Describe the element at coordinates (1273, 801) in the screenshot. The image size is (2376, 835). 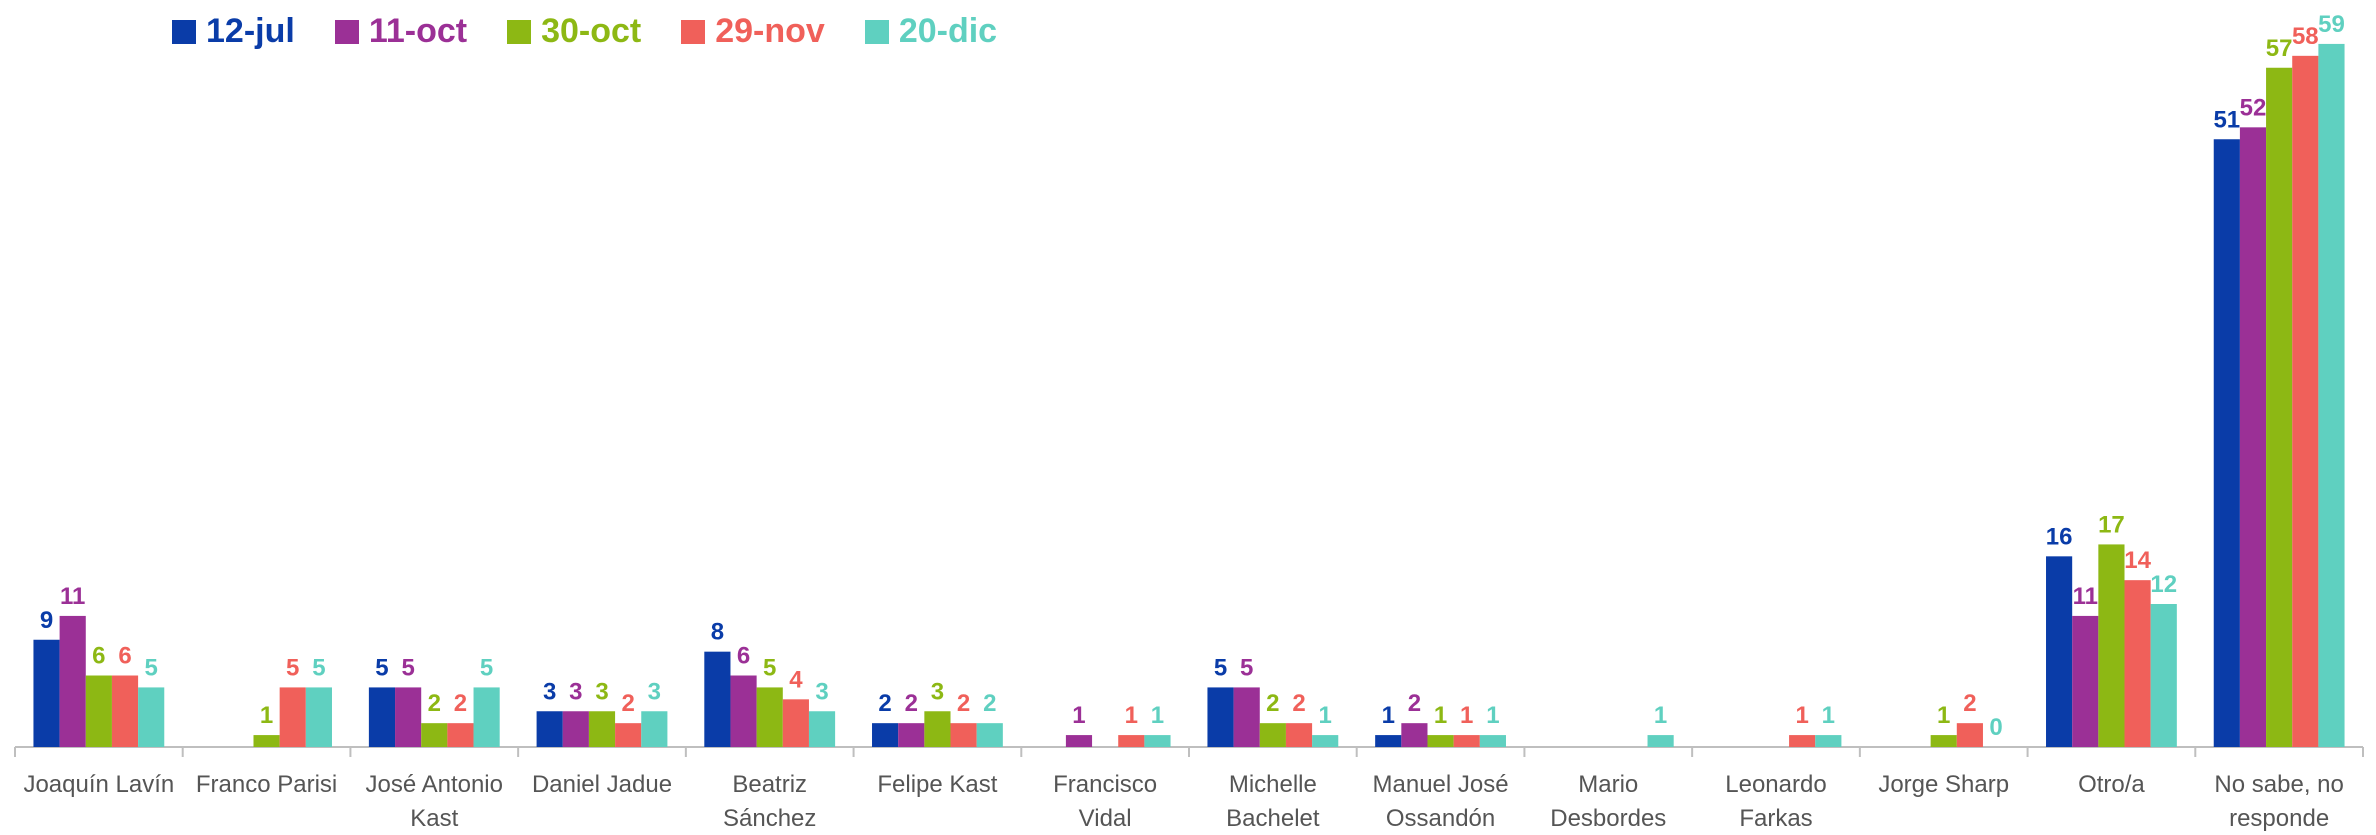
I see `x-tick-label: Michelle Bachelet` at that location.